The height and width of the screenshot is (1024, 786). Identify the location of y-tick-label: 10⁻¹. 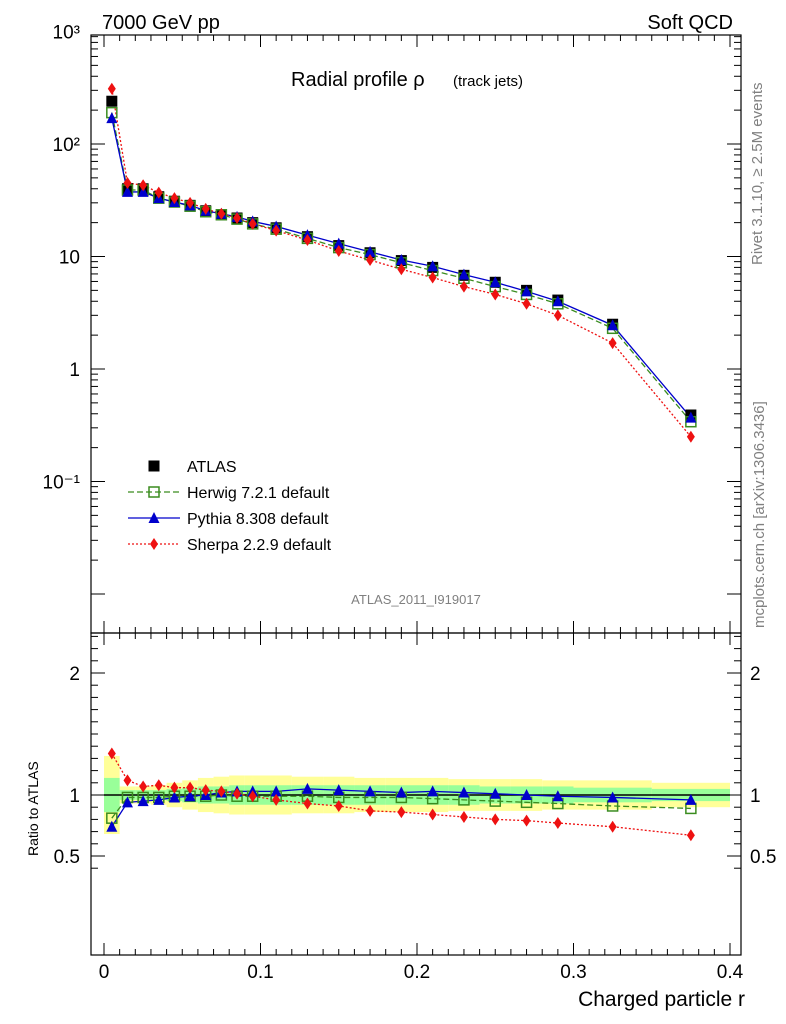
(62, 483).